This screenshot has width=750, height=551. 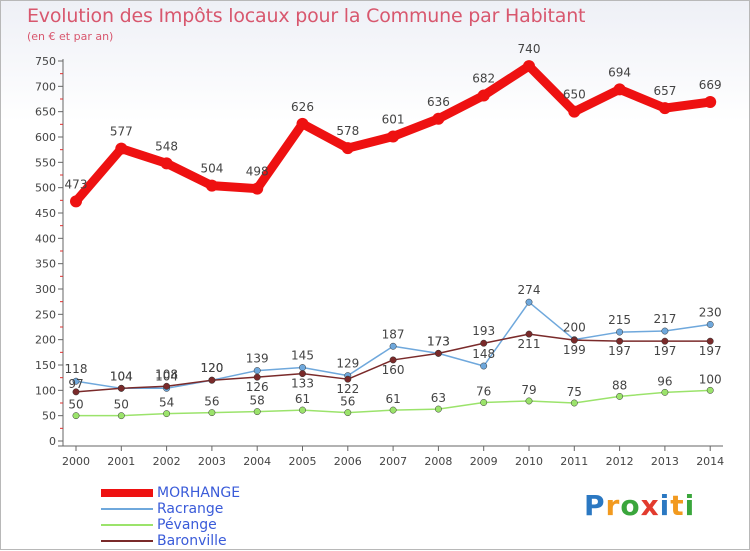 I want to click on legend-label-racrange: Racrange, so click(x=190, y=509).